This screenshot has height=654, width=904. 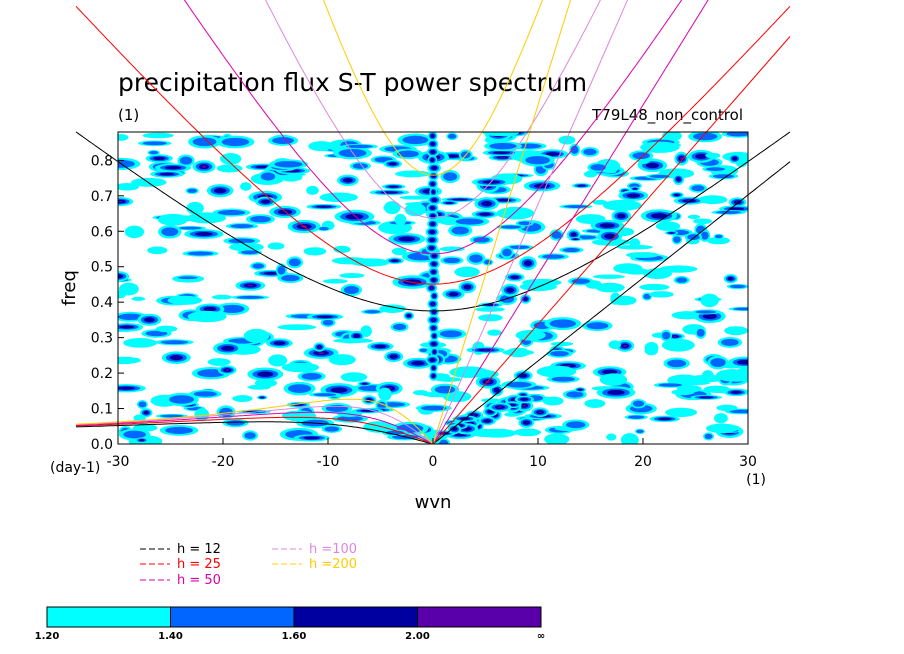 What do you see at coordinates (69, 288) in the screenshot?
I see `y-axis-label: freq` at bounding box center [69, 288].